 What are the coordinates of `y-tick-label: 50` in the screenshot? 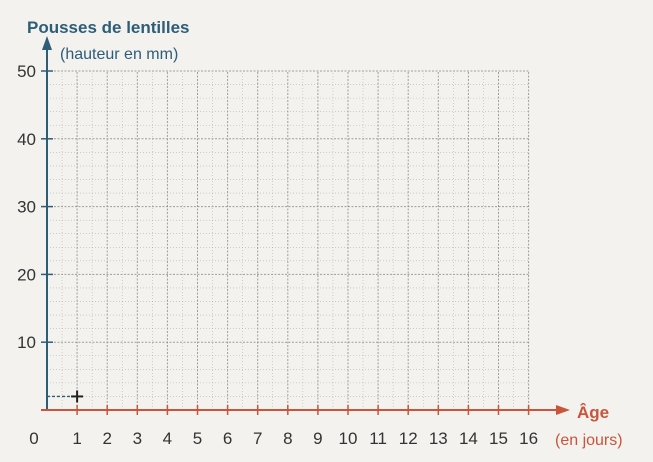 It's located at (26, 71).